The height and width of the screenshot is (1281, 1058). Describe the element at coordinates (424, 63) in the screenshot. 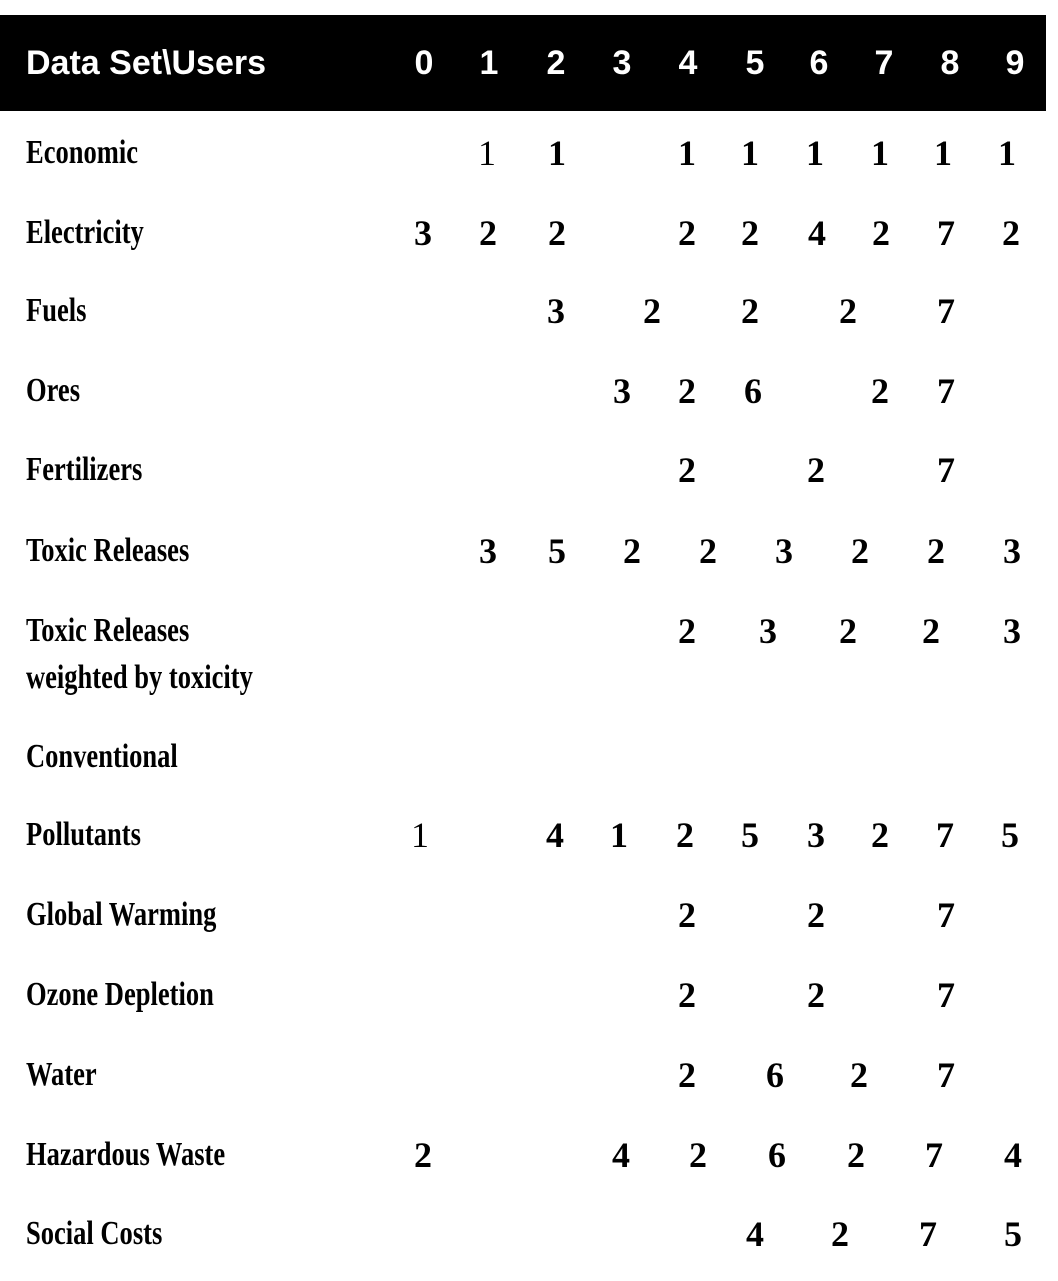

I see `column-header-0: 0` at that location.